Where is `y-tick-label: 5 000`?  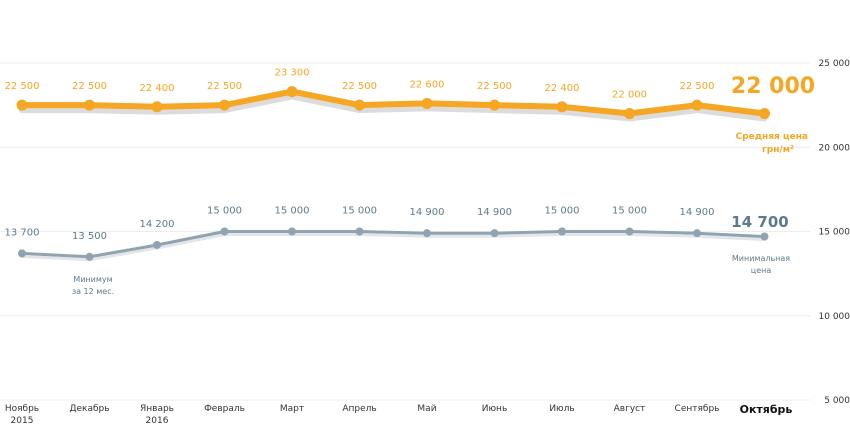
y-tick-label: 5 000 is located at coordinates (837, 401).